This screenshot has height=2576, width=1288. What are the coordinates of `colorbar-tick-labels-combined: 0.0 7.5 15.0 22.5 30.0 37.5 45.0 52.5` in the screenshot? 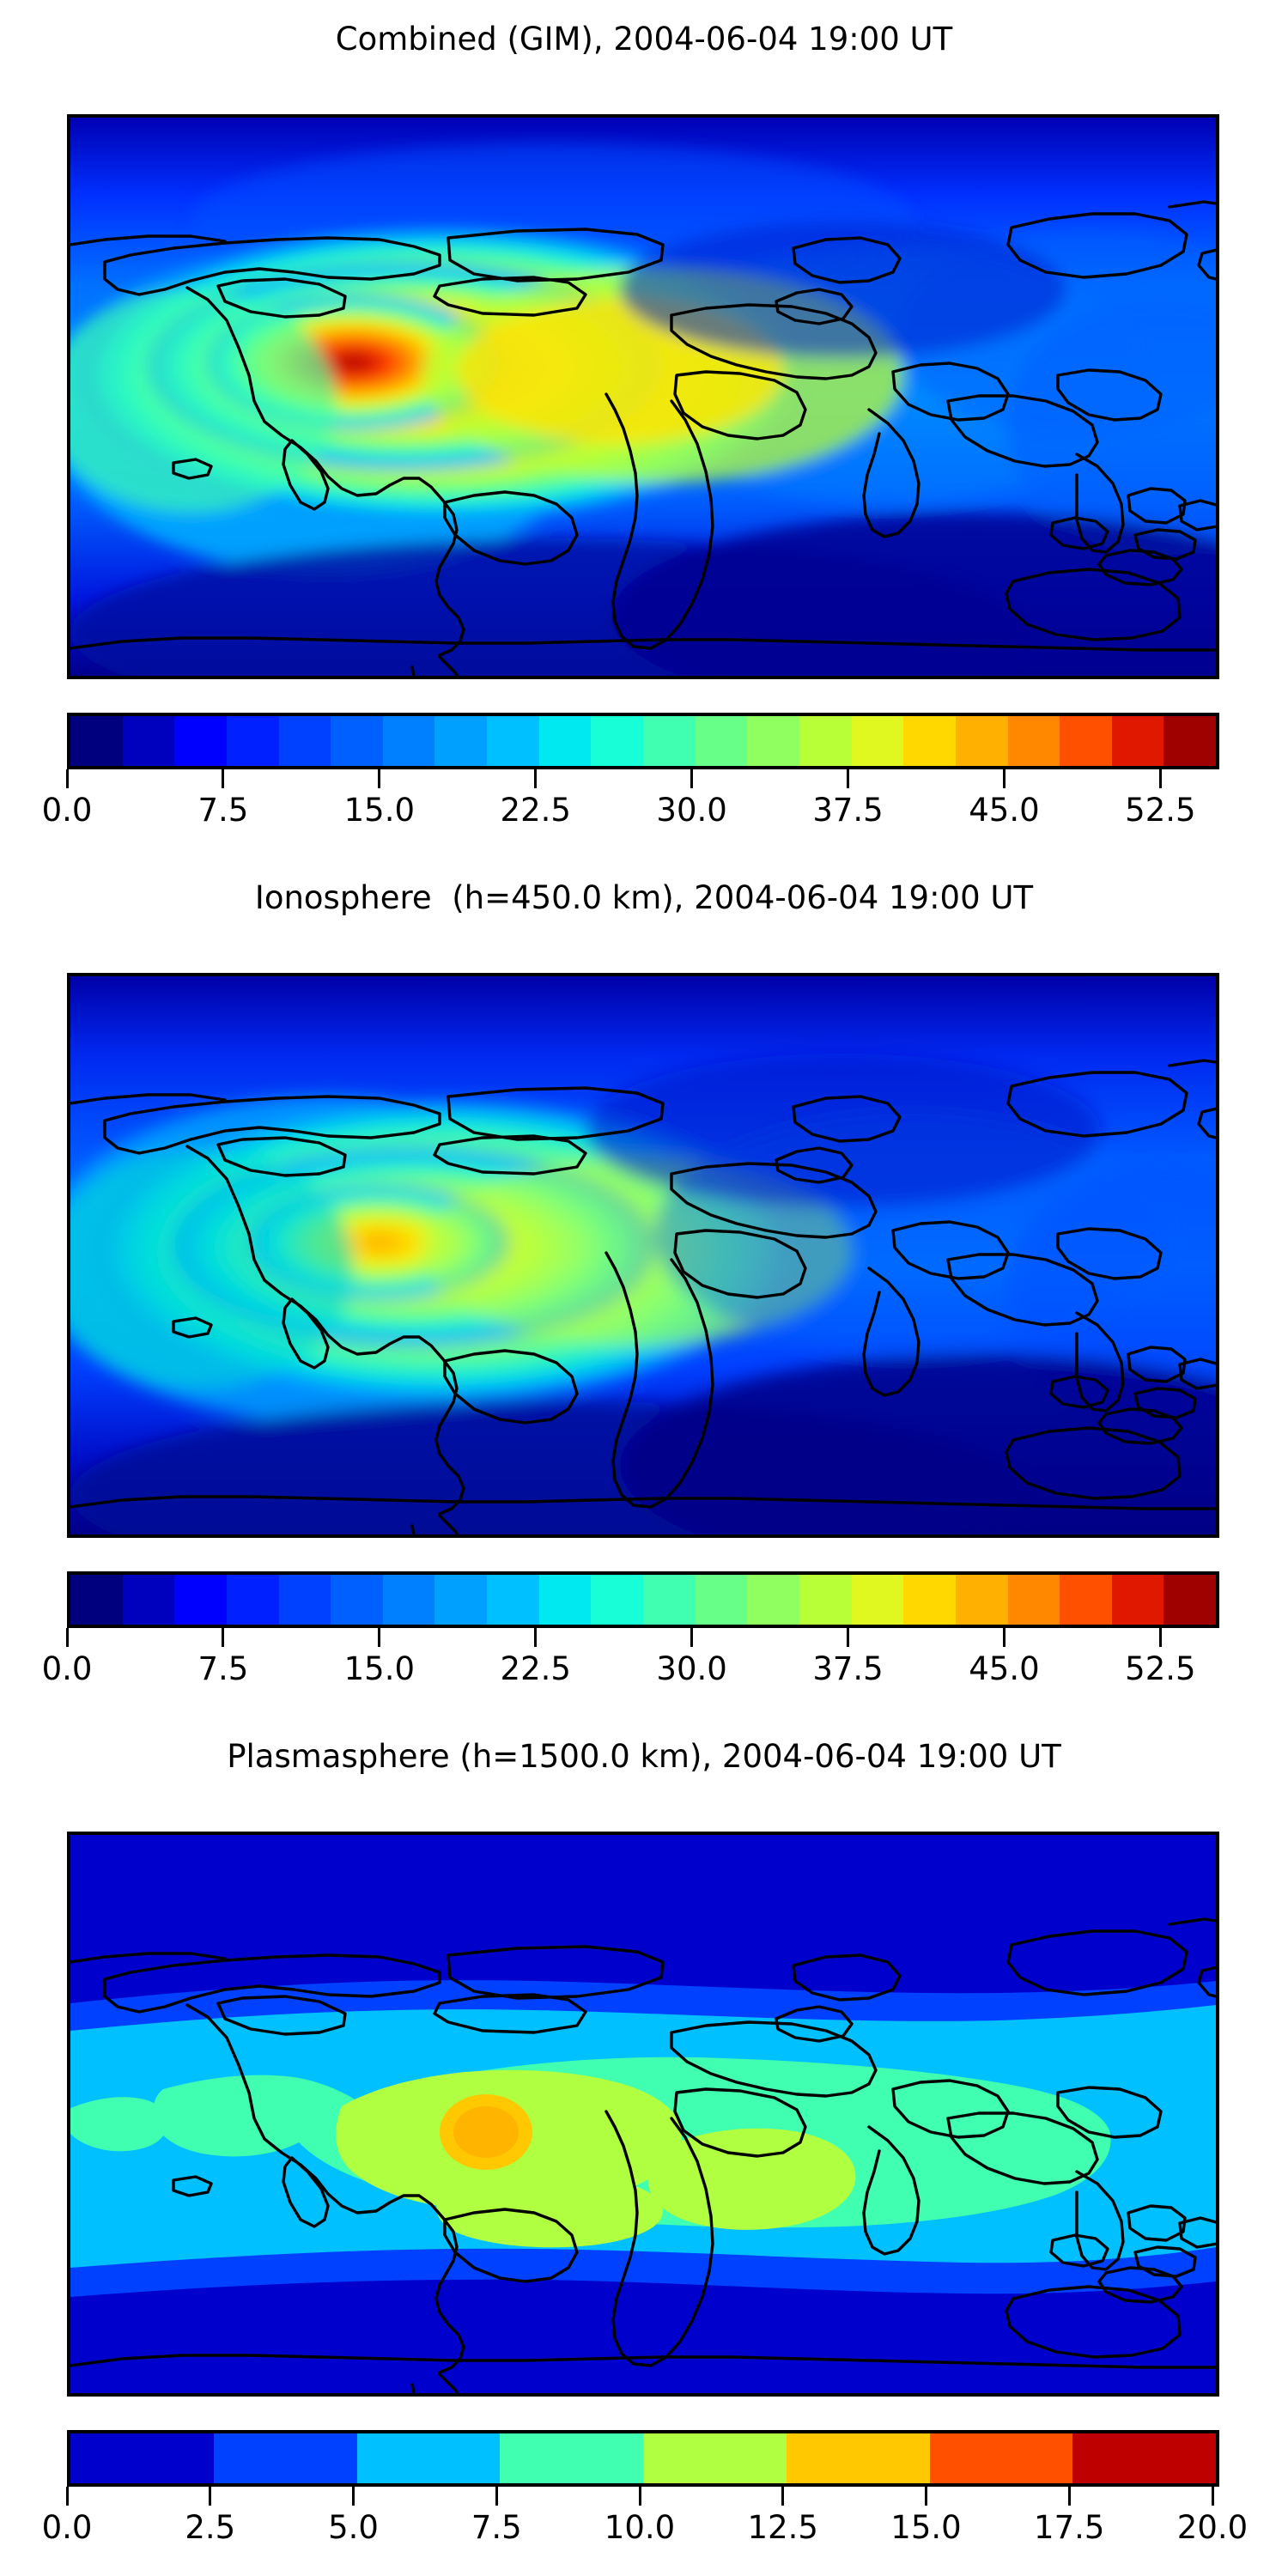 It's located at (629, 813).